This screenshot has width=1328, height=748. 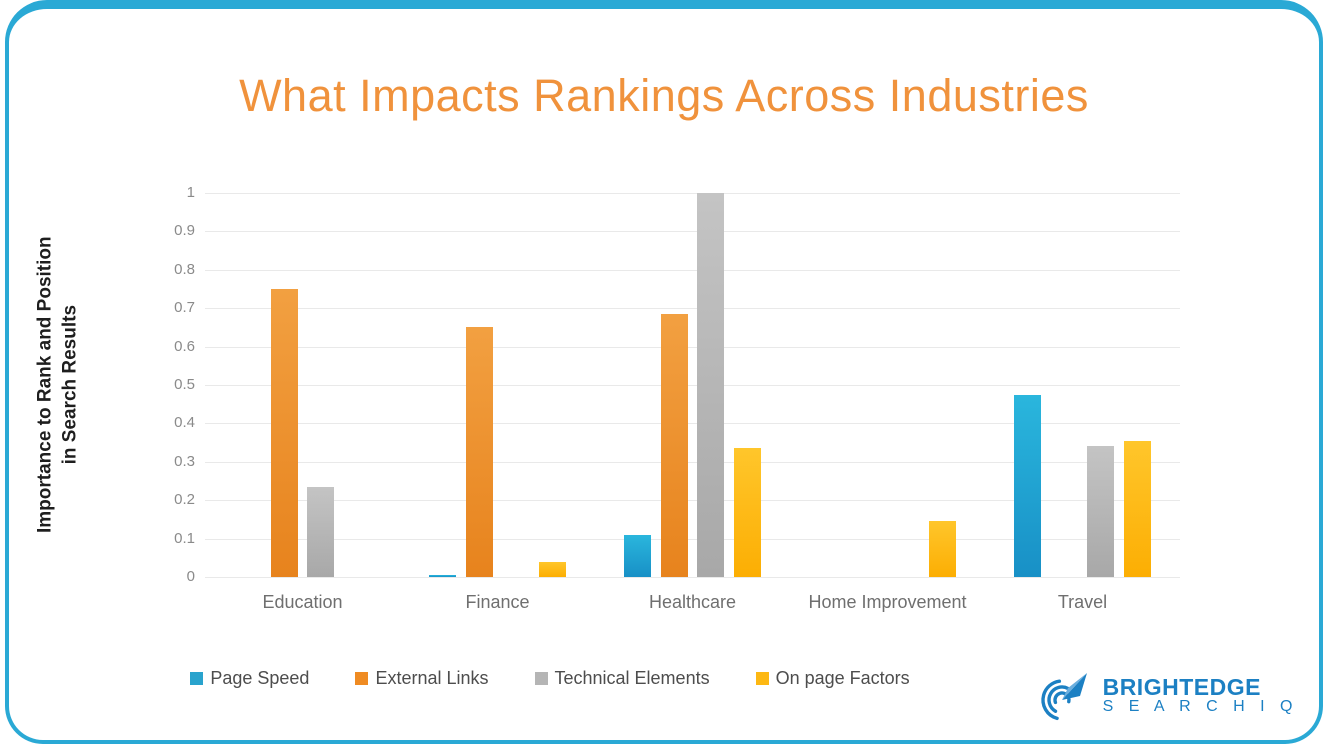 I want to click on y-tick-label: 1, so click(x=190, y=192).